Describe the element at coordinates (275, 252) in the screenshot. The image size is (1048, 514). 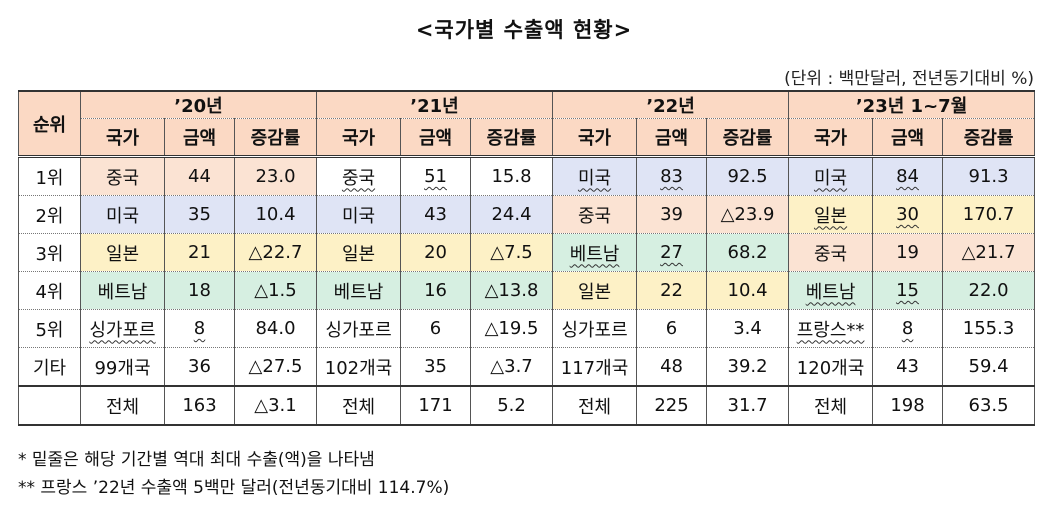
I see `growth-cell: △22.7` at that location.